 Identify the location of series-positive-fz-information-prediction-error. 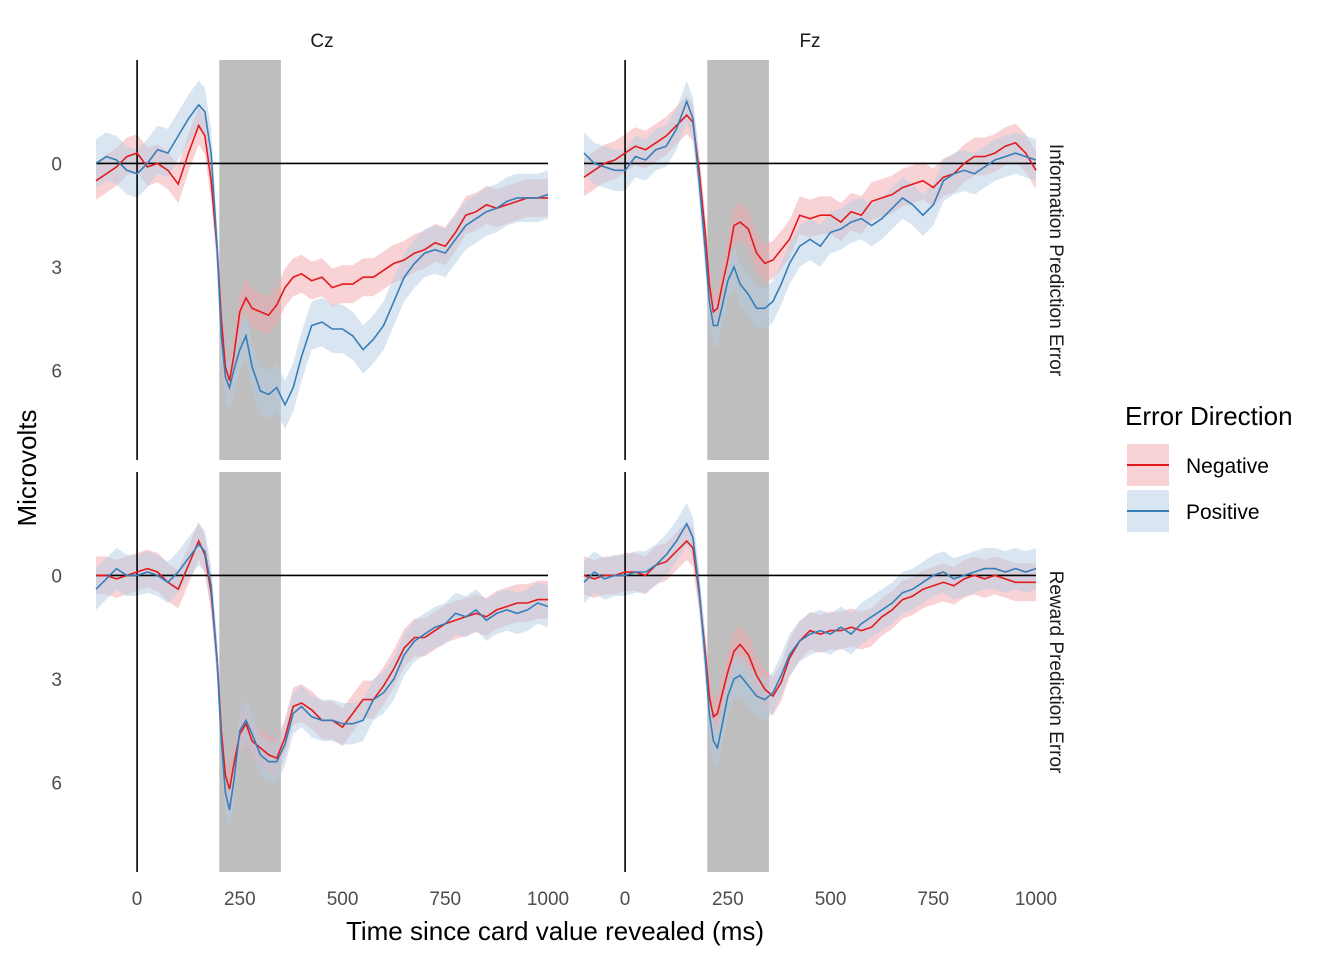
(810, 213).